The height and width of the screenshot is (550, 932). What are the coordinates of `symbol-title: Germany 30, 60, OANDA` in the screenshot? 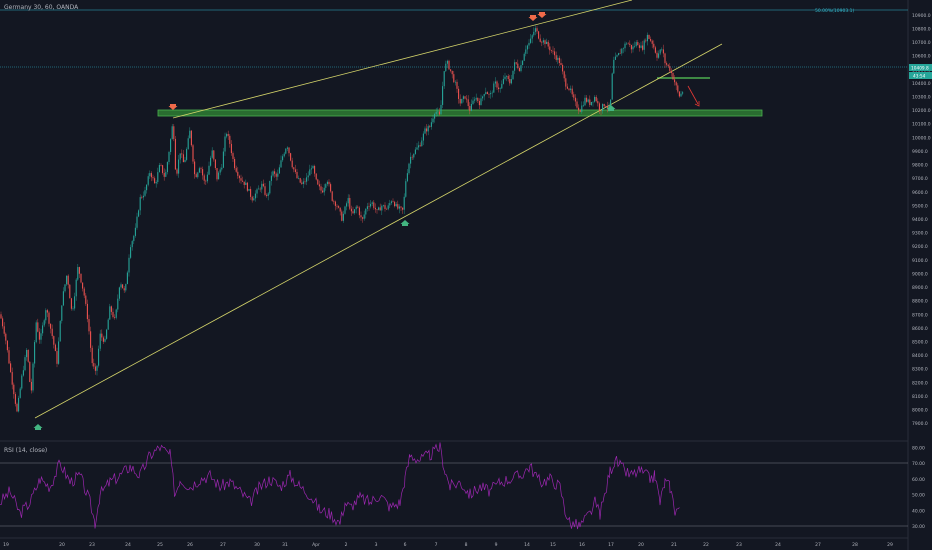 It's located at (41, 7).